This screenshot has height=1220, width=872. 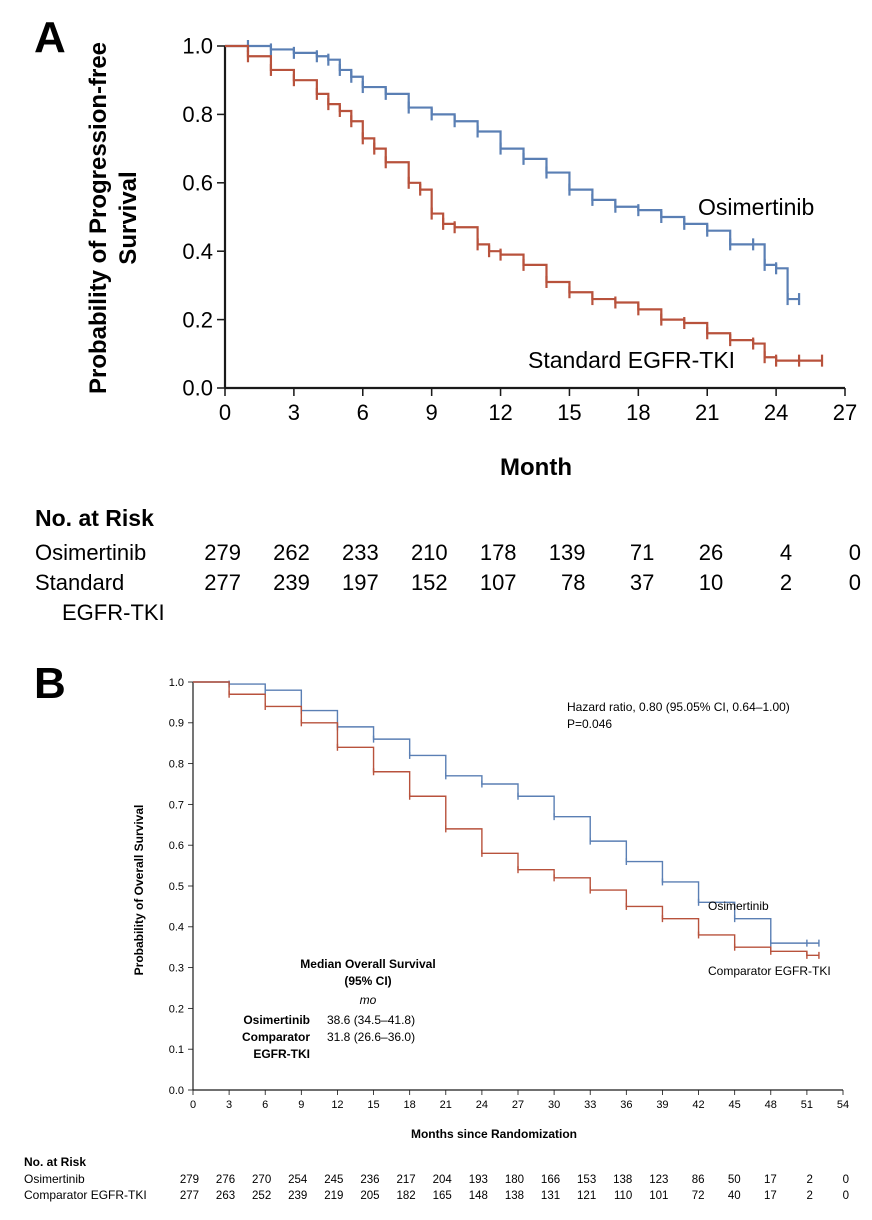 I want to click on risk-value: 178, so click(x=498, y=552).